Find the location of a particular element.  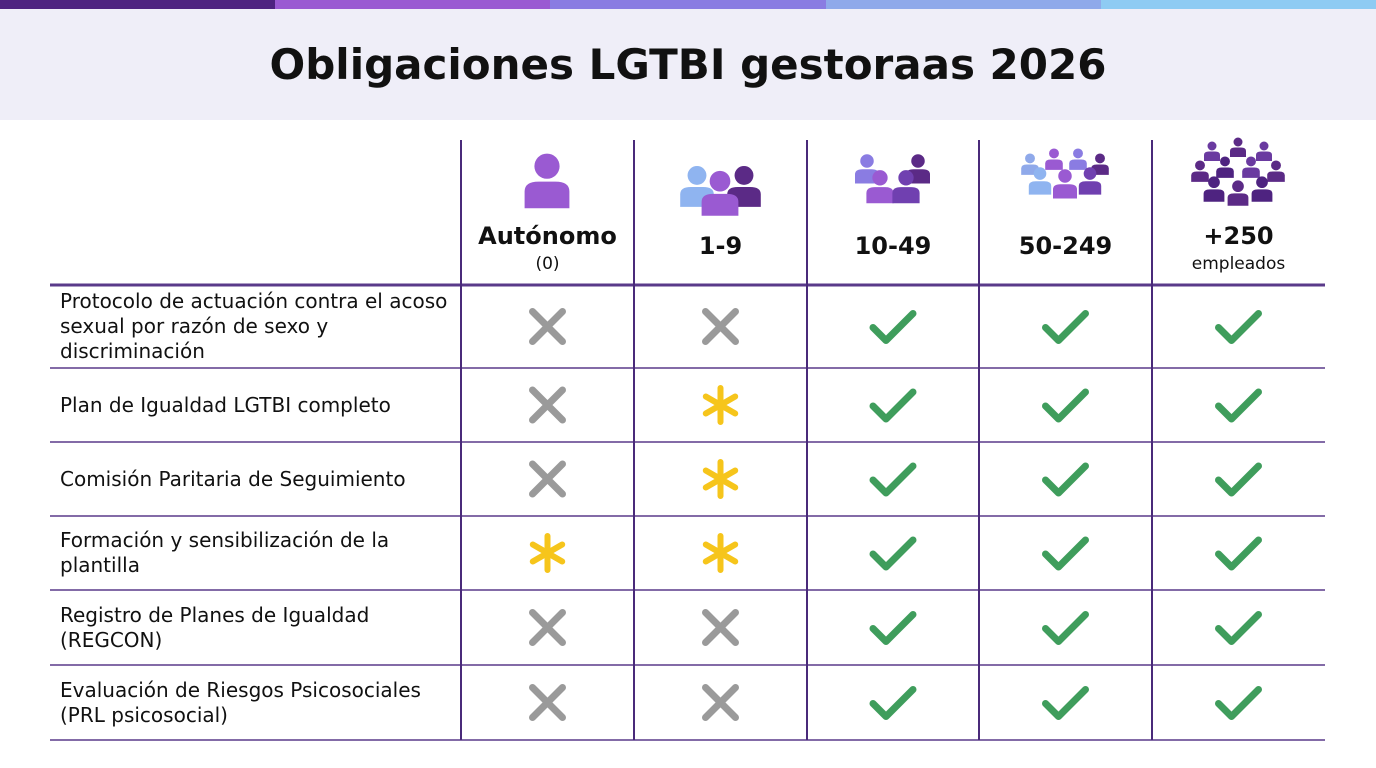

asterisk-mark is located at coordinates (547, 553).